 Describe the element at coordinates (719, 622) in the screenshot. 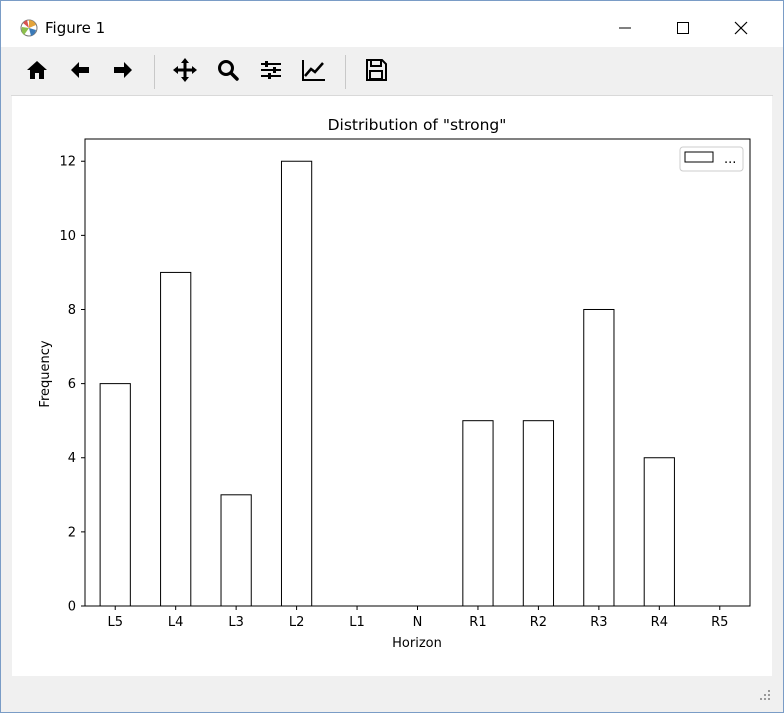

I see `x-tick-label: R5` at that location.